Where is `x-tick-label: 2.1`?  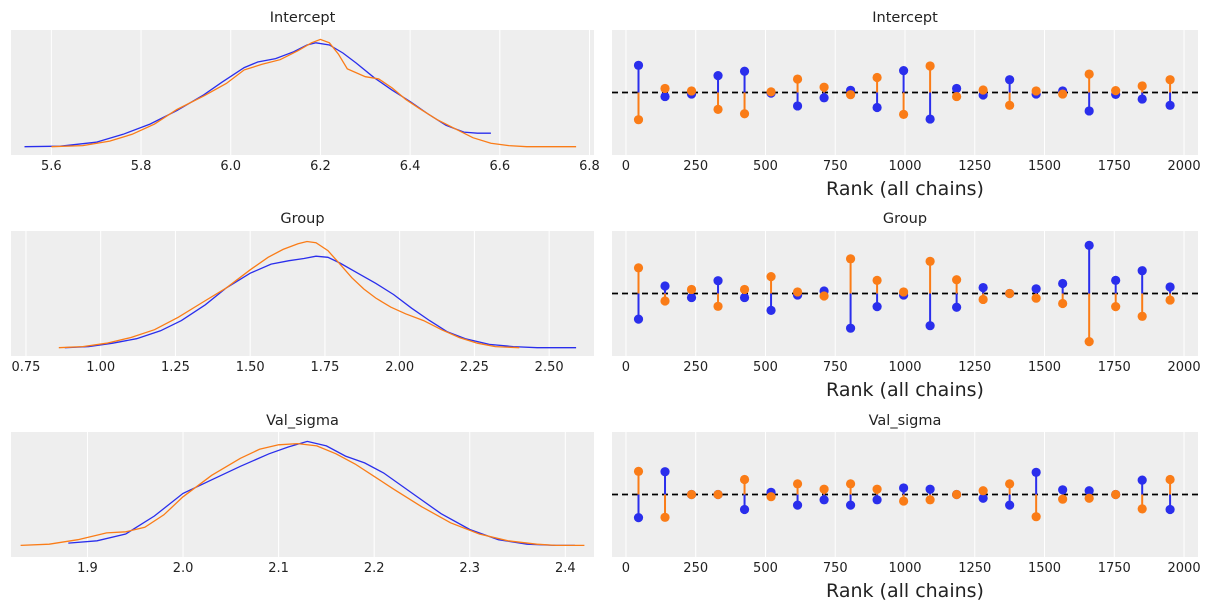 x-tick-label: 2.1 is located at coordinates (278, 568).